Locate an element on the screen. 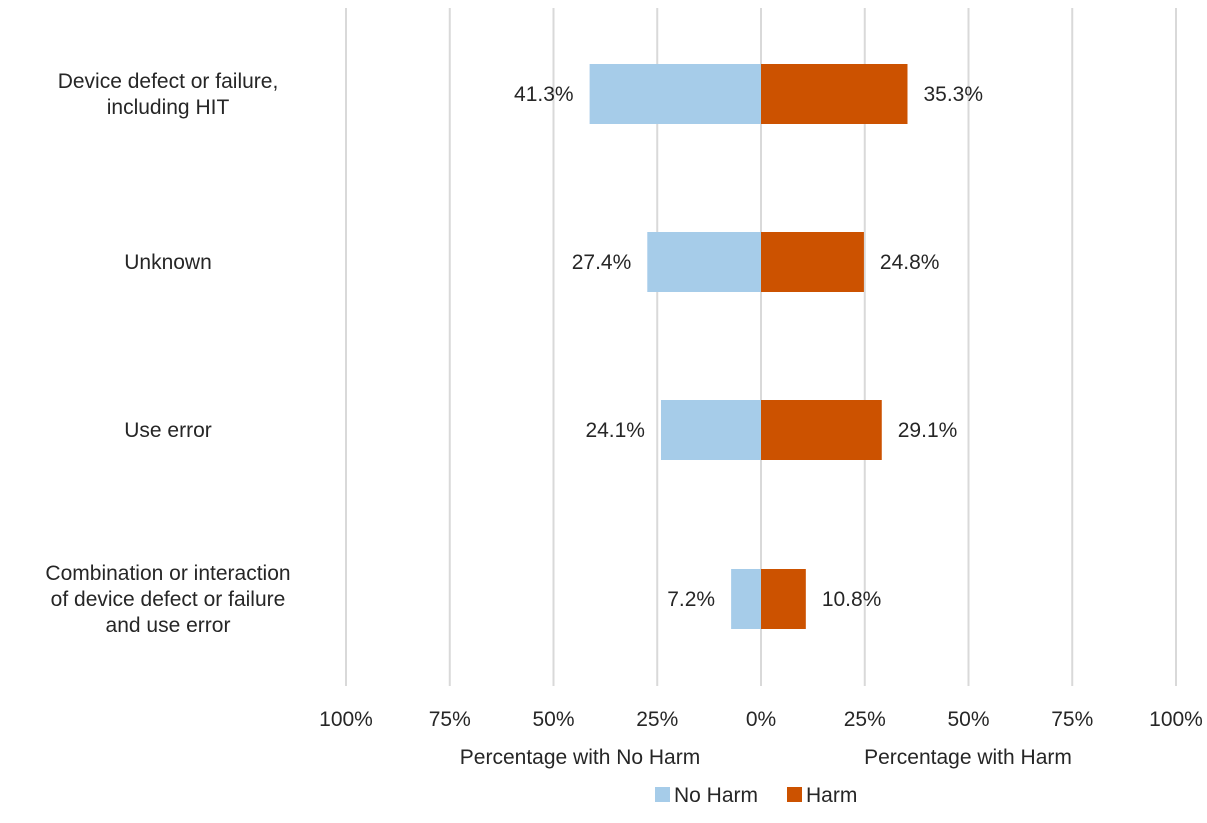 The height and width of the screenshot is (823, 1207). tick-label: 0% is located at coordinates (761, 719).